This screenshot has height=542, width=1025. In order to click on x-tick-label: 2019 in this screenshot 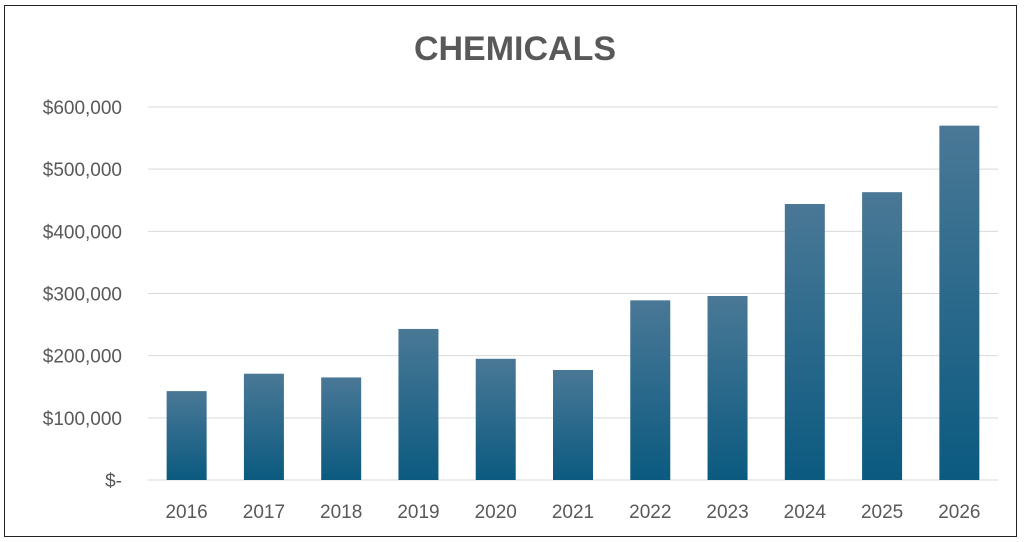, I will do `click(418, 512)`.